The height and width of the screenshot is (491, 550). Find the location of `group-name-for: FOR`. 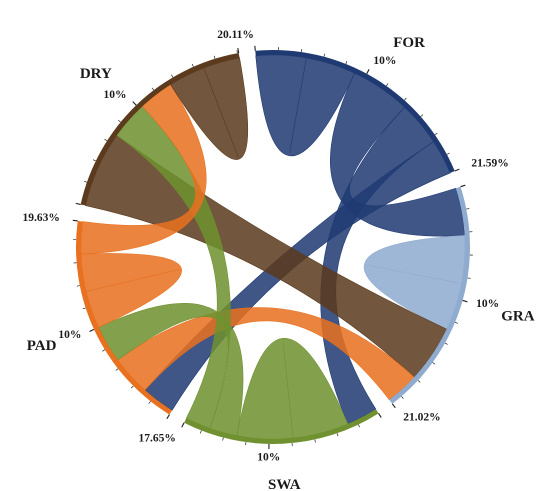

group-name-for: FOR is located at coordinates (409, 43).